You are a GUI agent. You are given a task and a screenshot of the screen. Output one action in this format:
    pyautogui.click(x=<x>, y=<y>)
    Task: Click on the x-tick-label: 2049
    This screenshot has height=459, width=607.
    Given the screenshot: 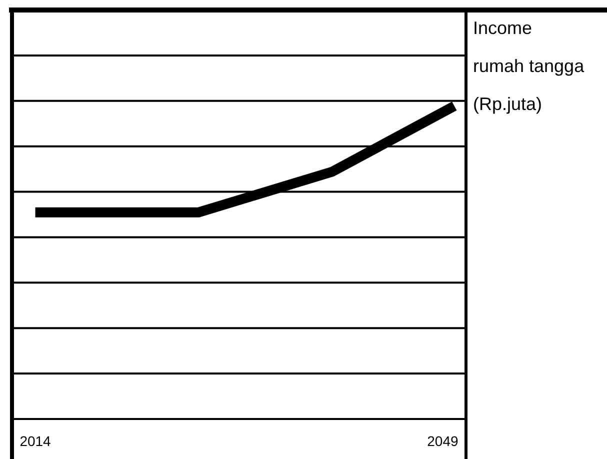 What is the action you would take?
    pyautogui.click(x=442, y=441)
    